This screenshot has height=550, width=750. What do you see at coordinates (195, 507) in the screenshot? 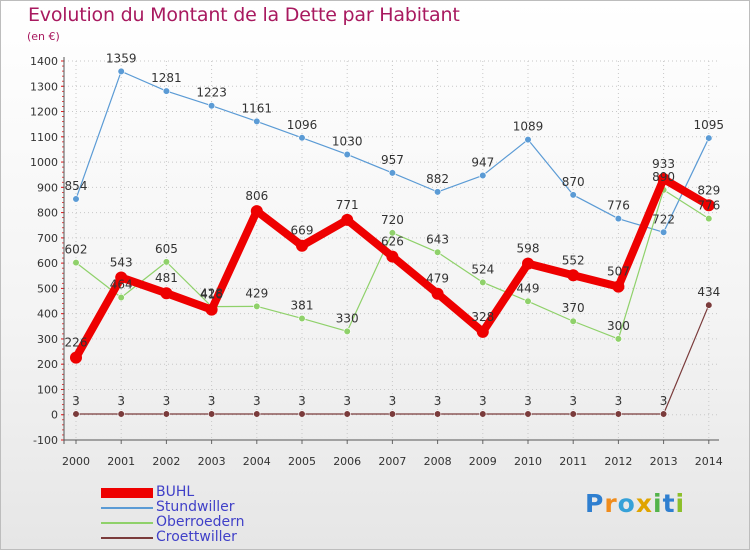
I see `legend-label-stundwiller: Stundwiller` at bounding box center [195, 507].